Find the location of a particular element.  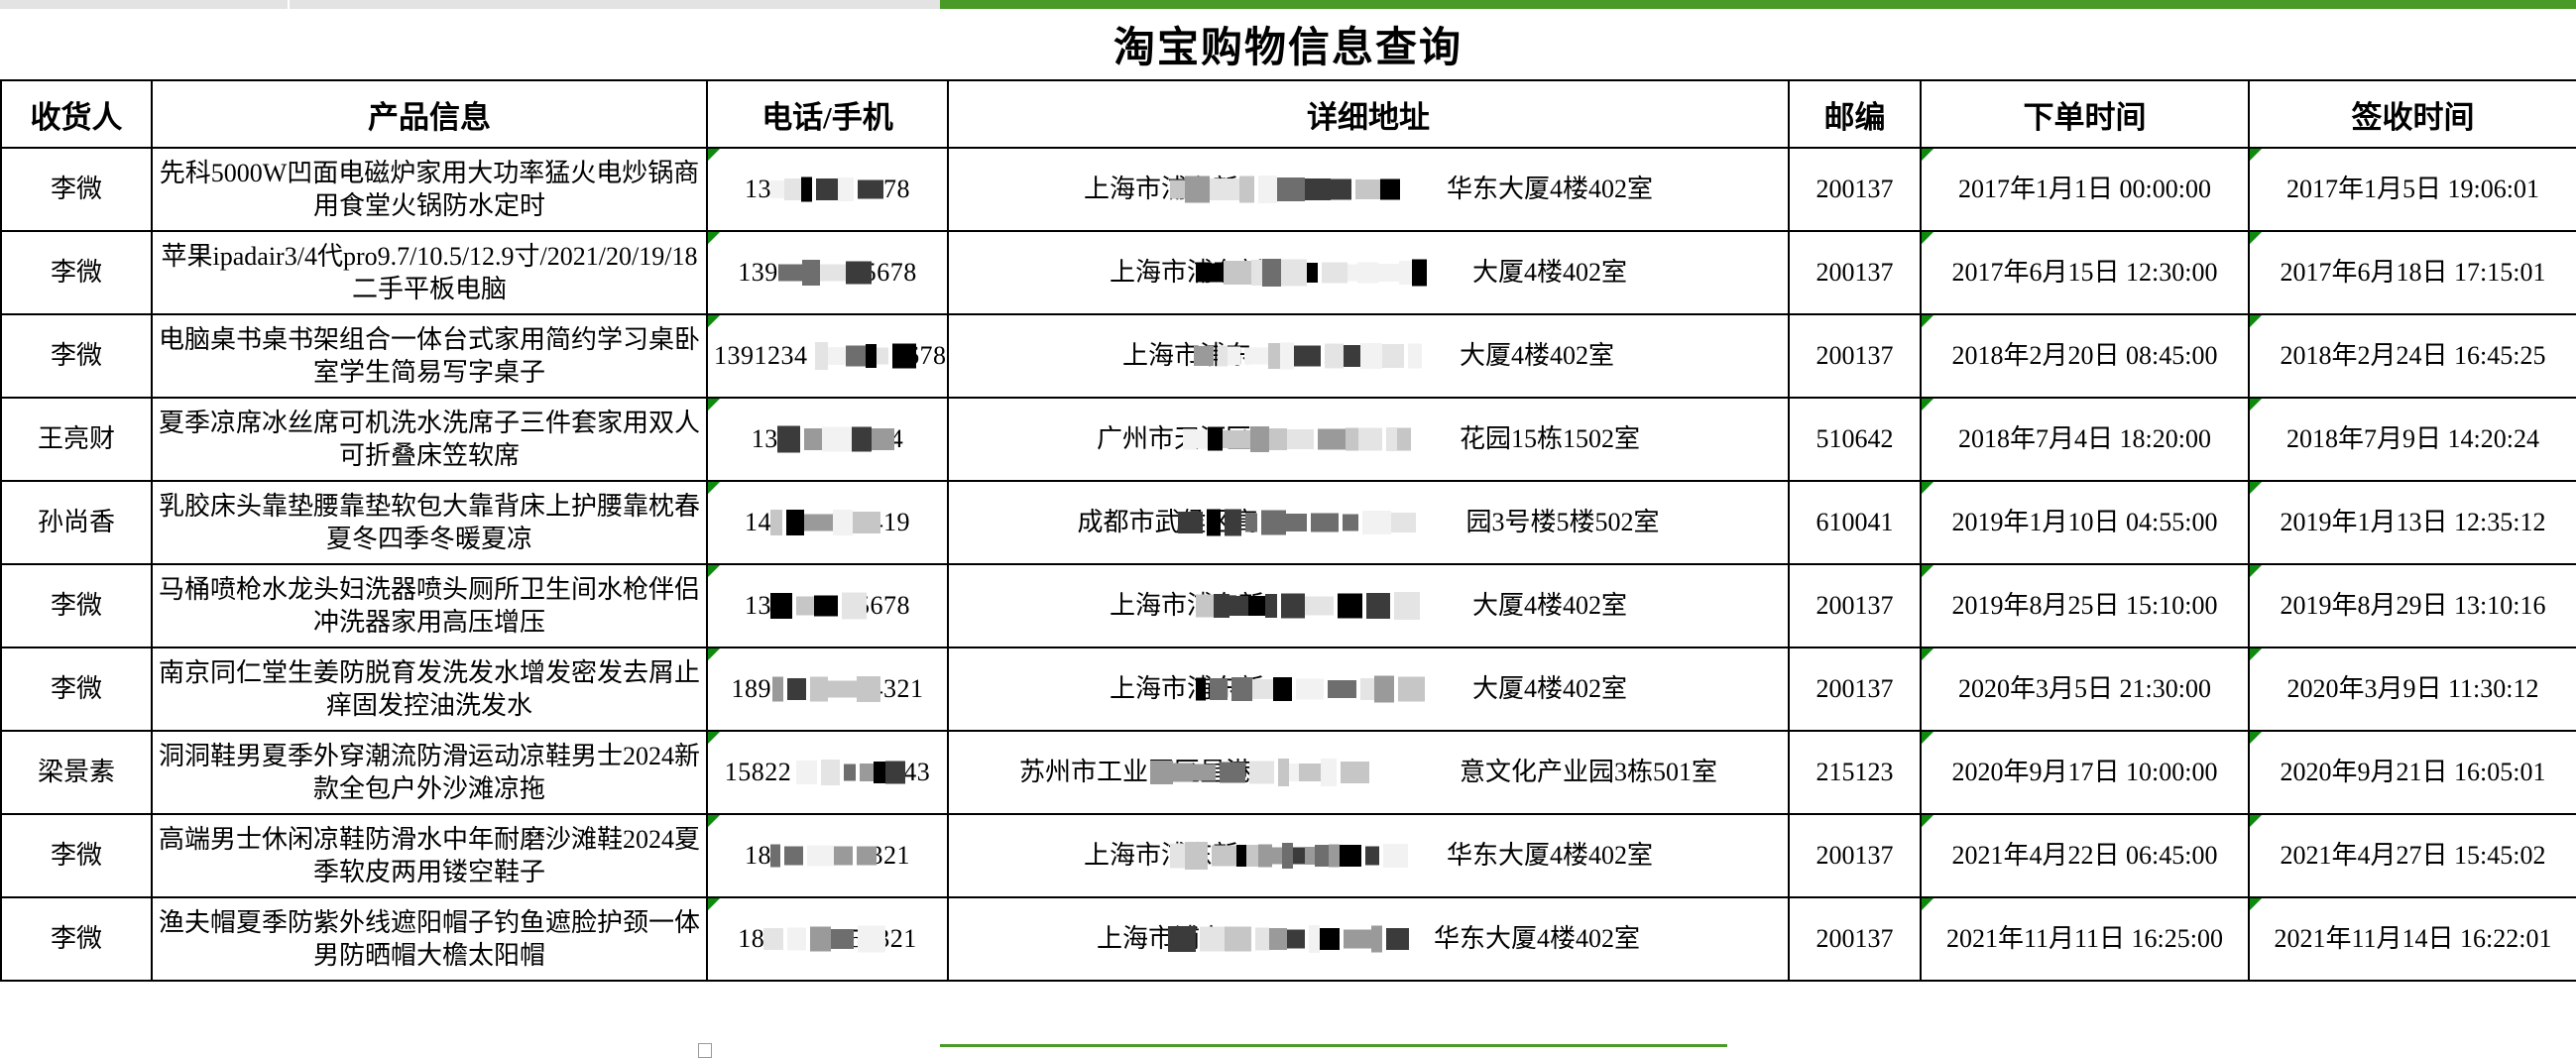

cell-sign-time: 2019年8月29日 13:10:16 is located at coordinates (2412, 605).